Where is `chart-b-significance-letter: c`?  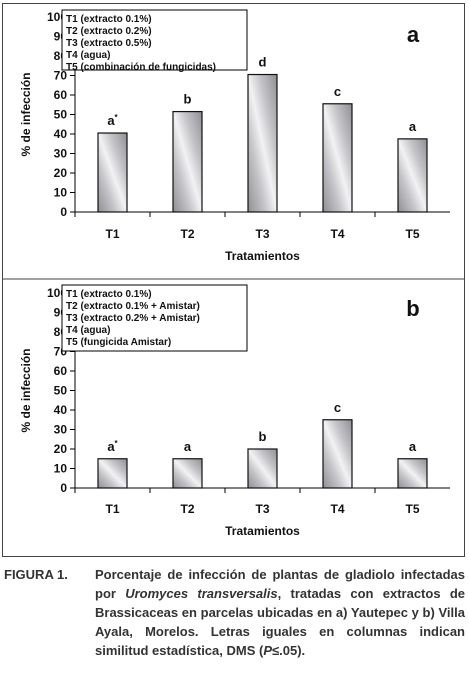 chart-b-significance-letter: c is located at coordinates (337, 407).